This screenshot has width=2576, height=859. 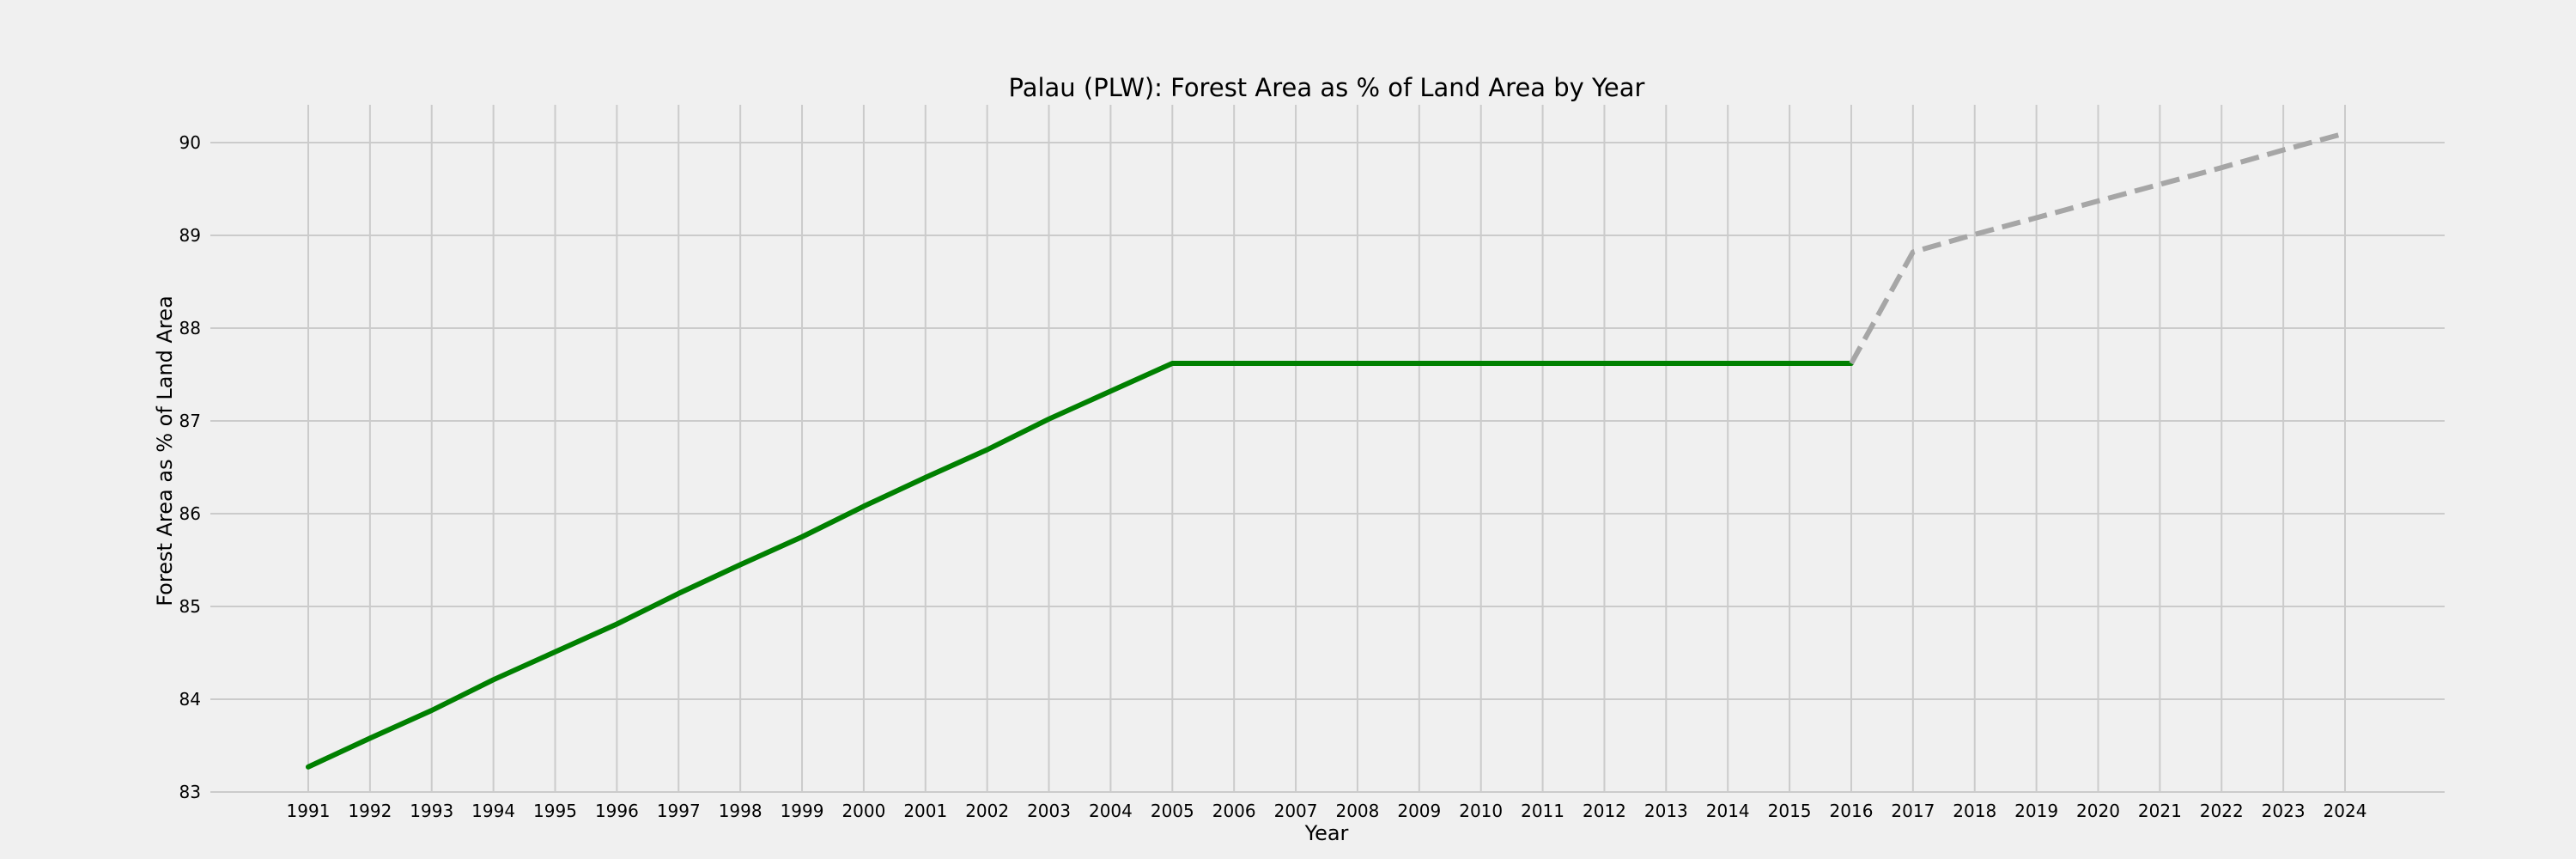 I want to click on y-tick-label: 83, so click(x=190, y=792).